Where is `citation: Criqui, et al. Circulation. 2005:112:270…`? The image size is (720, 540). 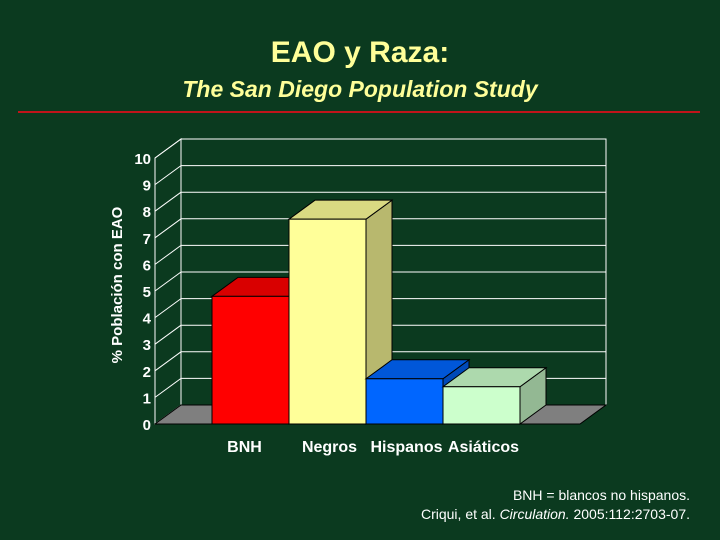 citation: Criqui, et al. Circulation. 2005:112:270… is located at coordinates (555, 514).